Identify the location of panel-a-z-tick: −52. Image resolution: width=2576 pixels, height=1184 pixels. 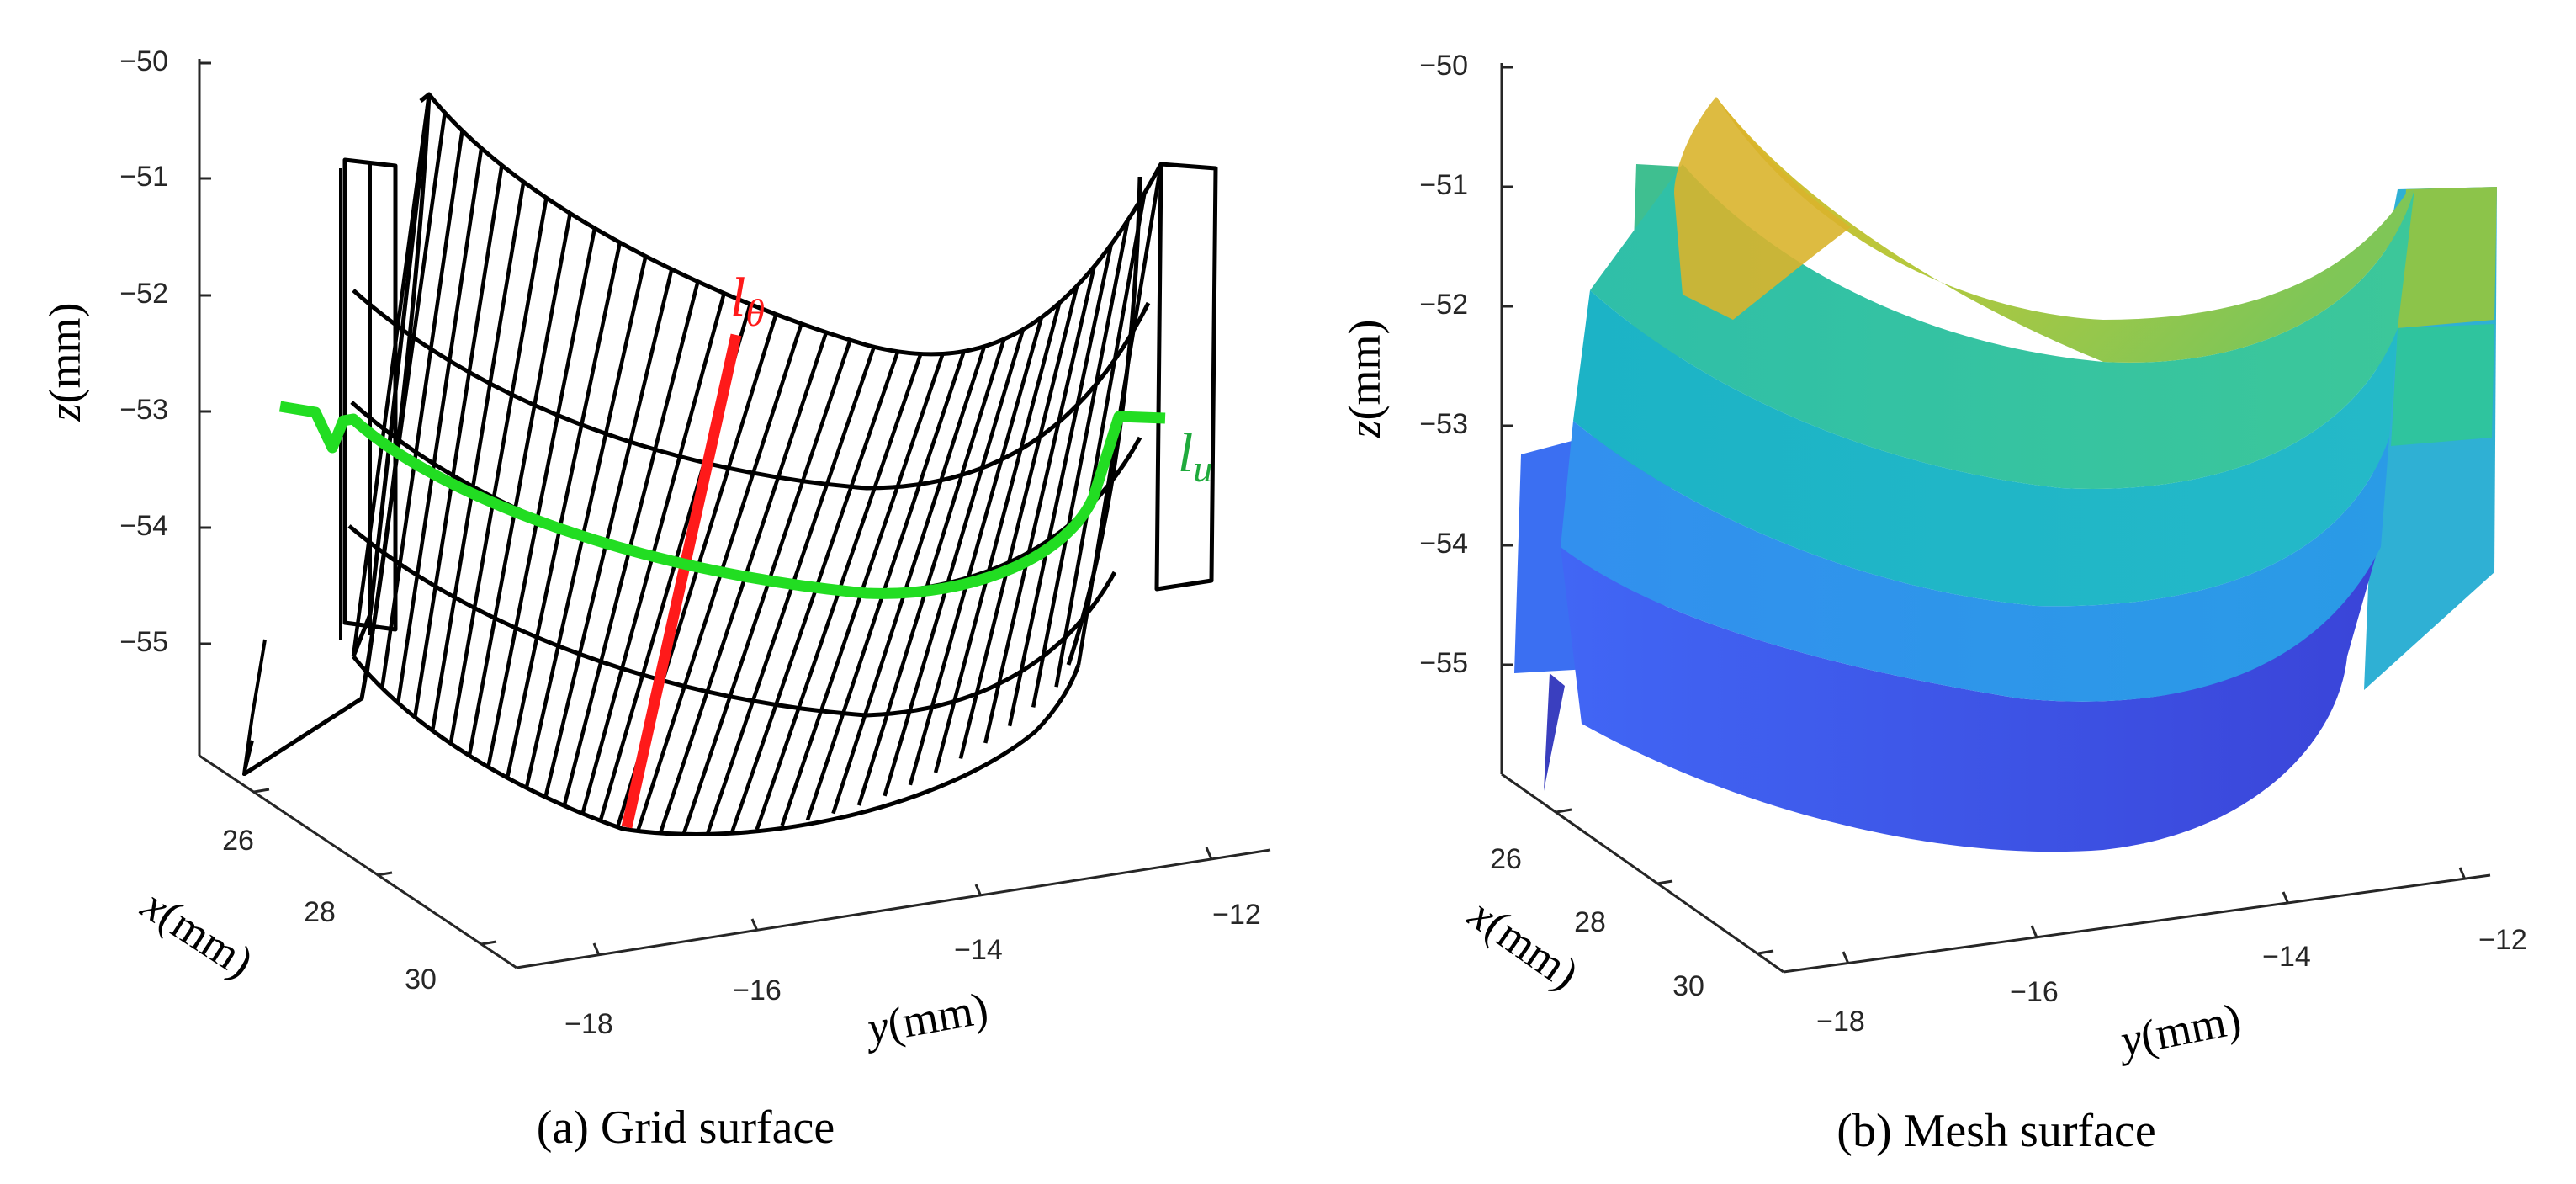
(143, 294).